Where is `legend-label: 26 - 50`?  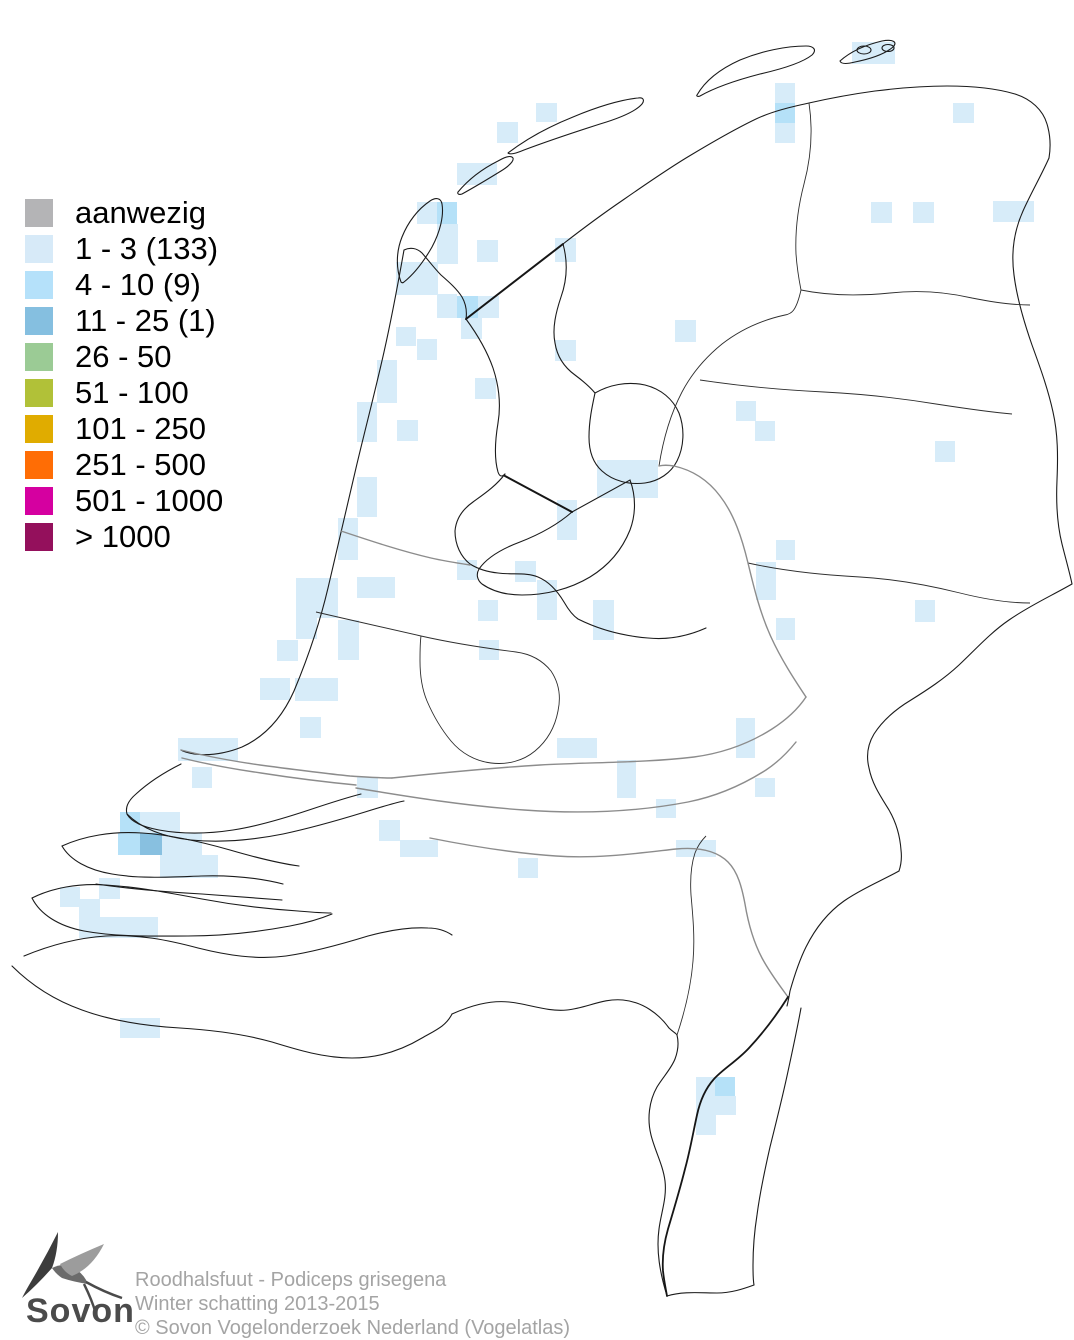 legend-label: 26 - 50 is located at coordinates (123, 356).